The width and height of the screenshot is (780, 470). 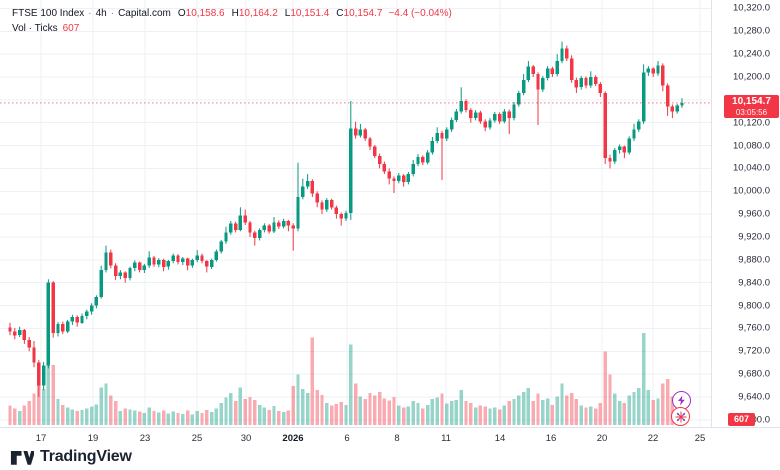 What do you see at coordinates (340, 13) in the screenshot?
I see `close-label: C` at bounding box center [340, 13].